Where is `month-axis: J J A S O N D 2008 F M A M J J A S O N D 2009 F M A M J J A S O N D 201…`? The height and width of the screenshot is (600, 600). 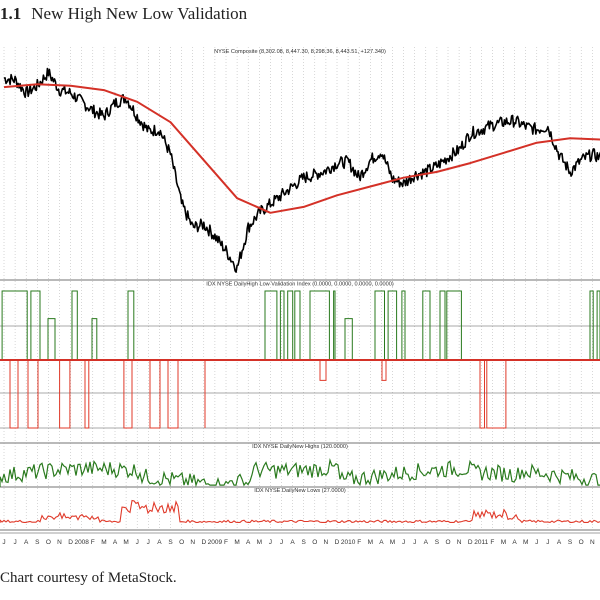
month-axis: J J A S O N D 2008 F M A M J J A S O N D 2009 F M A M J J A S O N D 201… is located at coordinates (298, 542).